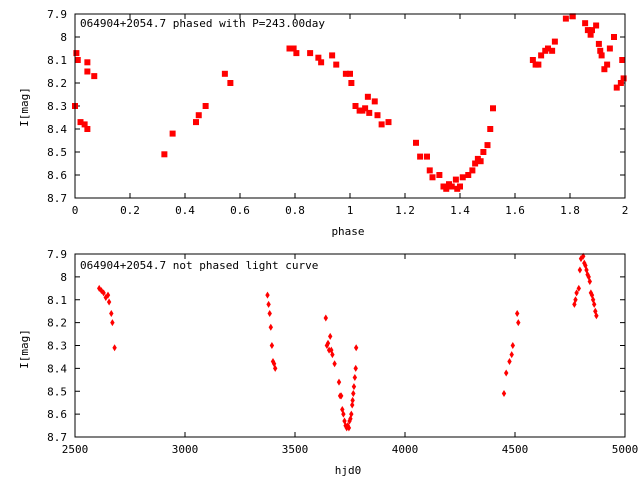 The height and width of the screenshot is (480, 640). I want to click on phased-x-tick-label: 1.2, so click(405, 210).